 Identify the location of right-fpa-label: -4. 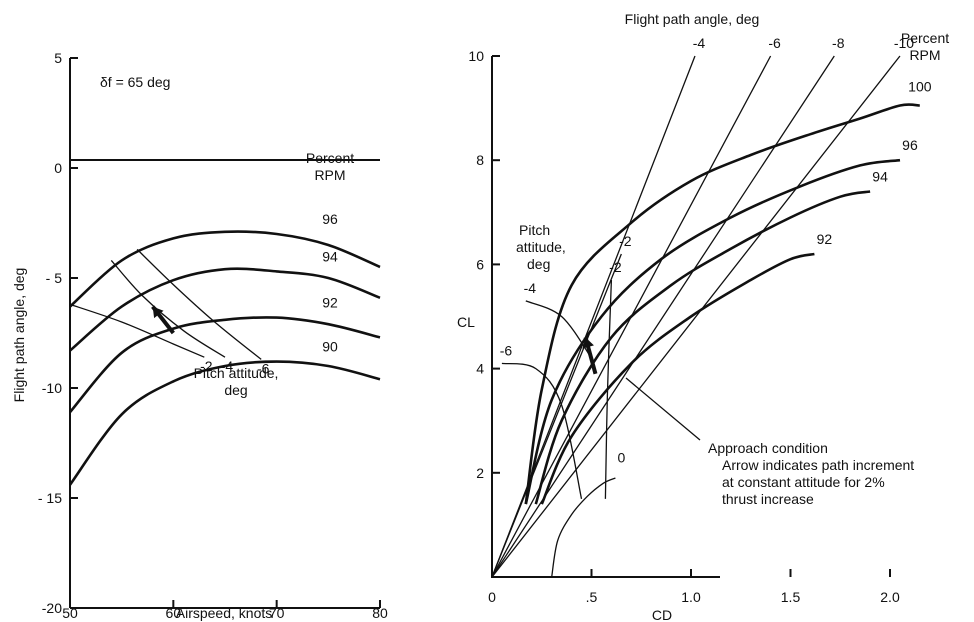
(699, 43).